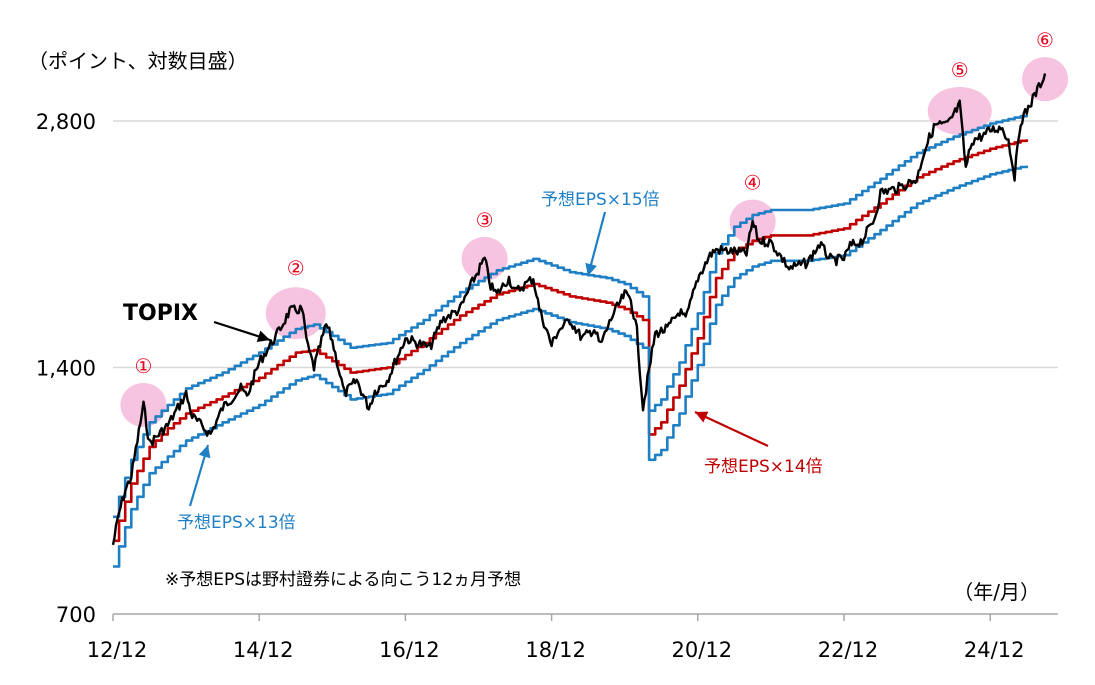 Image resolution: width=1095 pixels, height=685 pixels. What do you see at coordinates (263, 650) in the screenshot?
I see `x-tick-label: 14/12` at bounding box center [263, 650].